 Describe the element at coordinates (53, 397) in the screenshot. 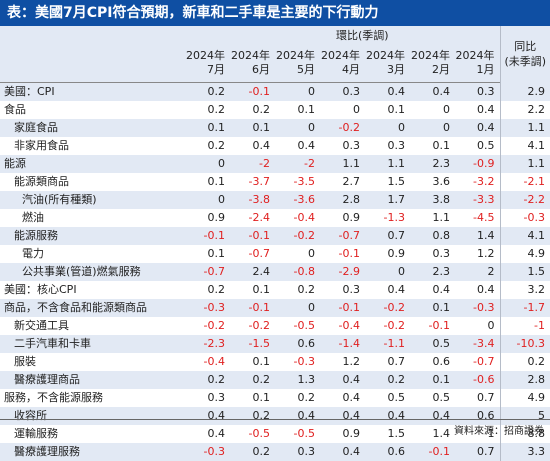

I see `row-label: 服務，不含能源服務` at that location.